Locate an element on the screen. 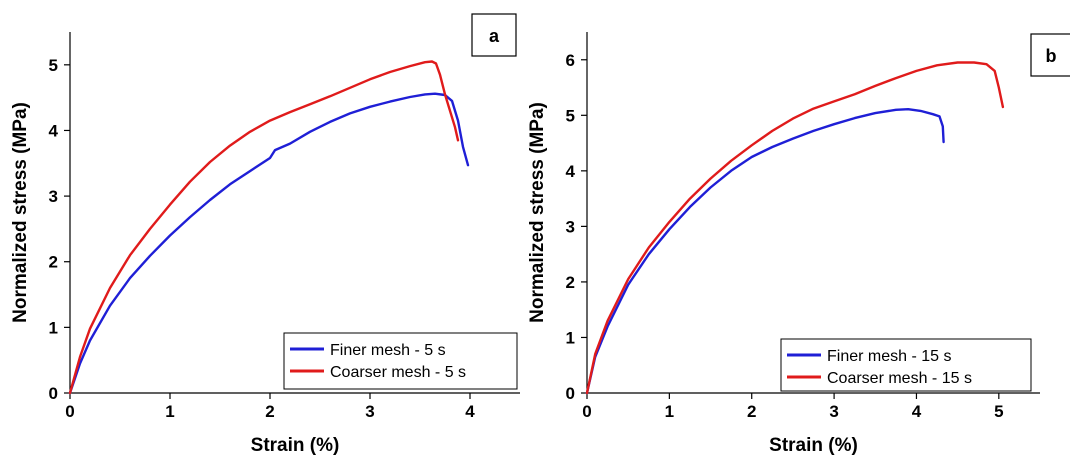 The height and width of the screenshot is (460, 1070). panel-label: b is located at coordinates (1051, 56).